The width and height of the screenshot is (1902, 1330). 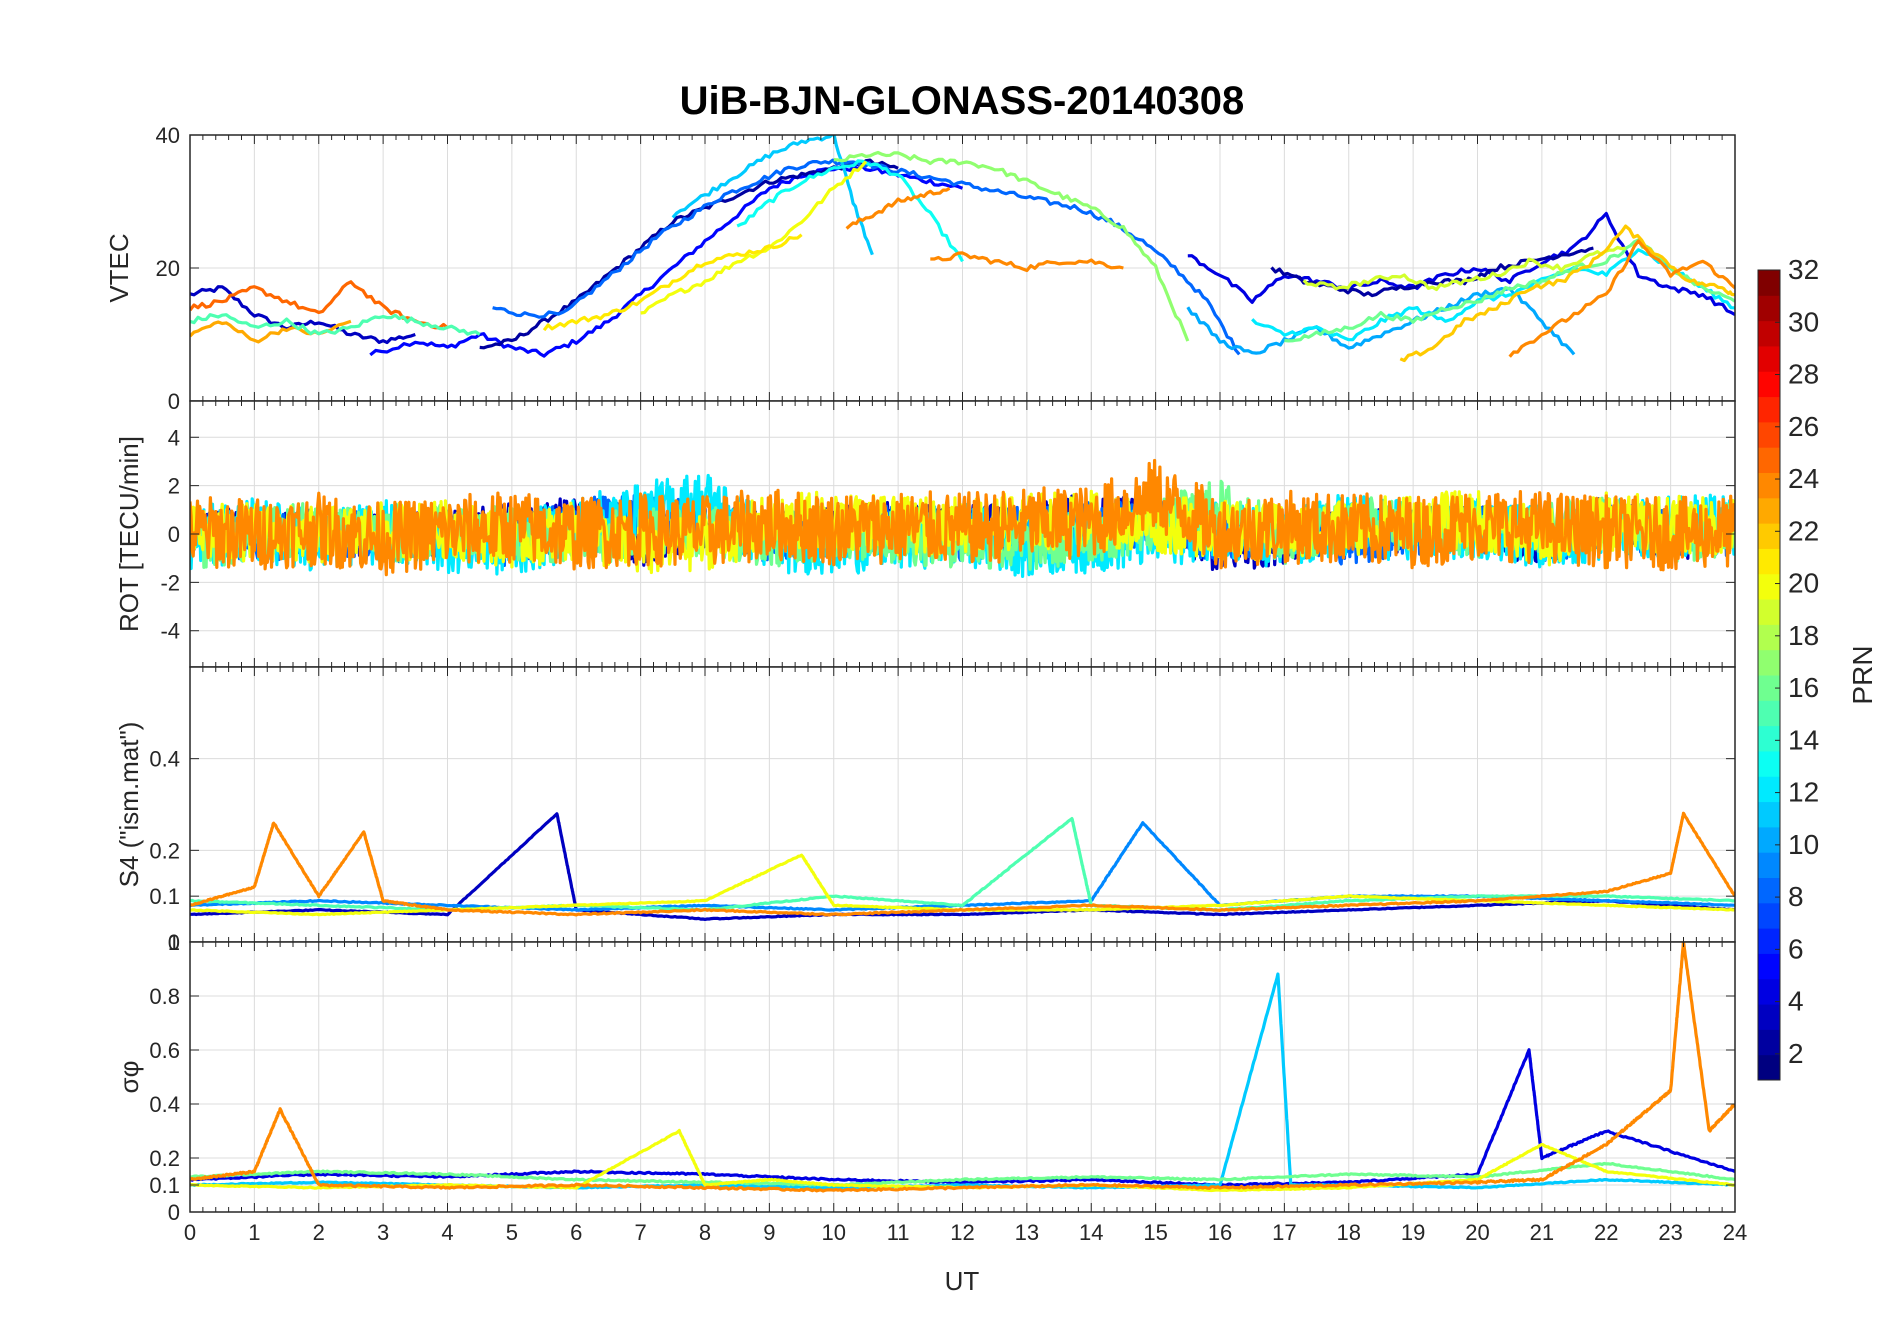 What do you see at coordinates (1803, 374) in the screenshot?
I see `colorbar-tick-label: 28` at bounding box center [1803, 374].